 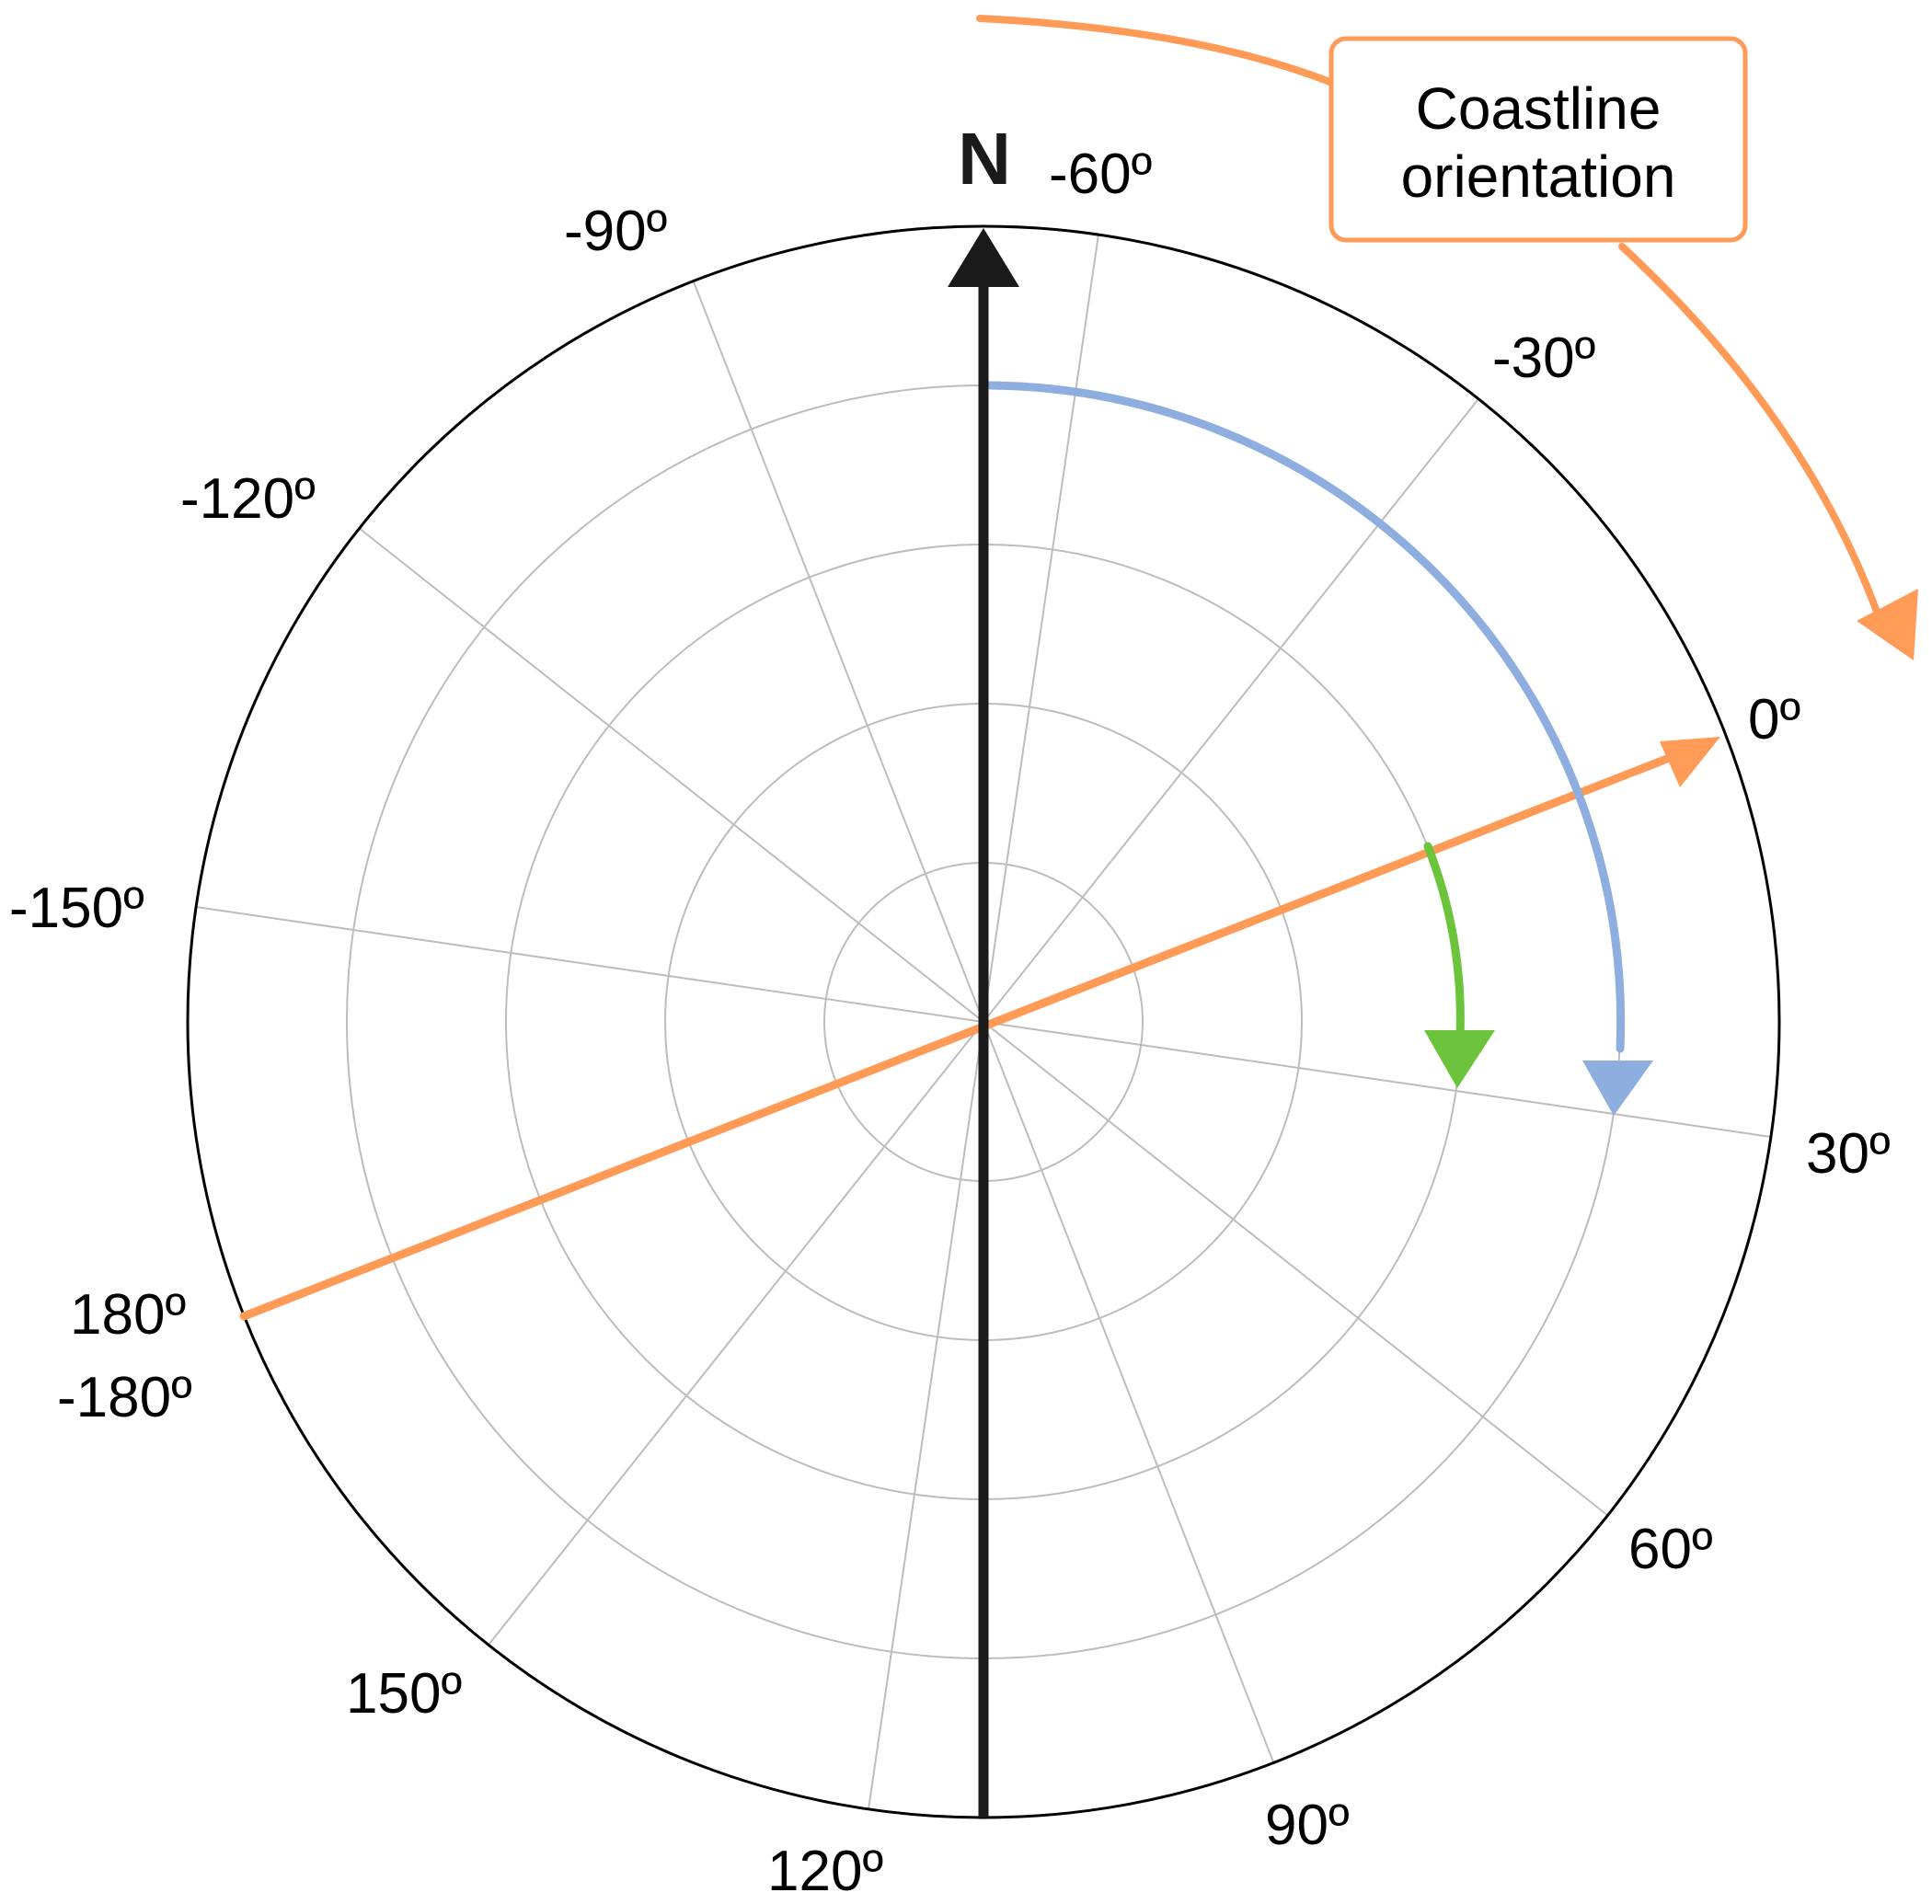 I want to click on callout-line-1: Coastline, so click(x=1539, y=108).